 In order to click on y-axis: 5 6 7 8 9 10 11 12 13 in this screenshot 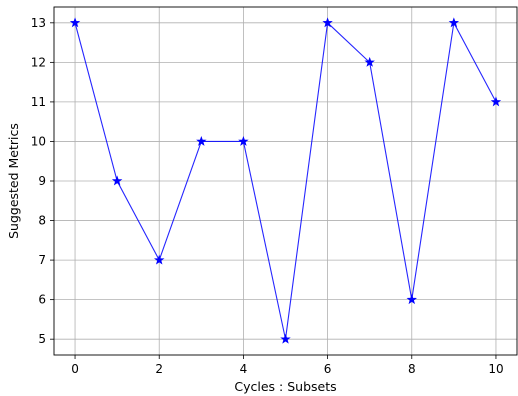, I will do `click(42, 181)`.